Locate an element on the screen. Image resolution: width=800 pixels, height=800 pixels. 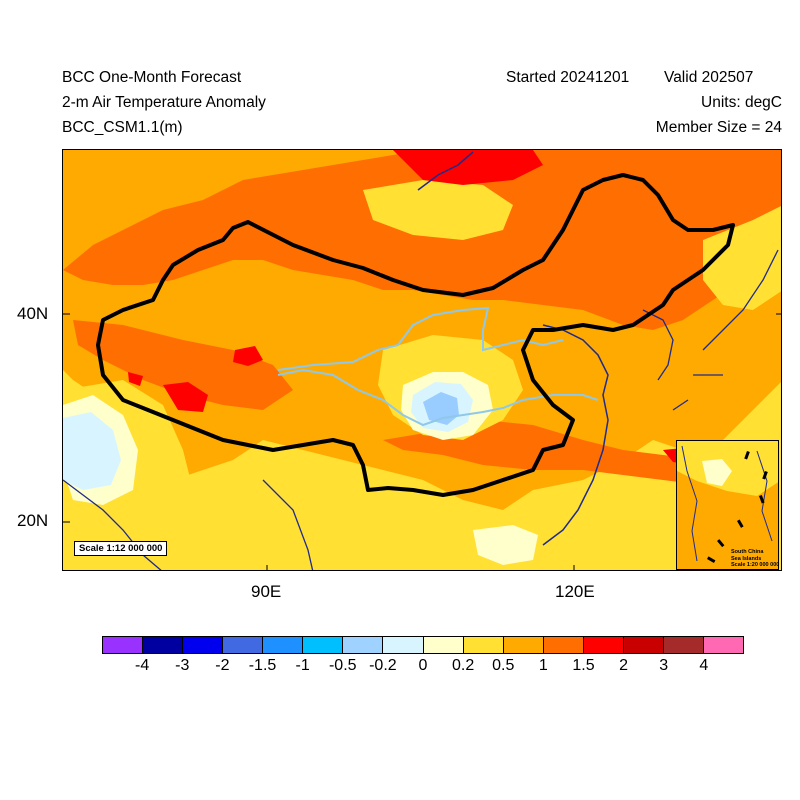
anomaly-red-north is located at coordinates (468, 167).